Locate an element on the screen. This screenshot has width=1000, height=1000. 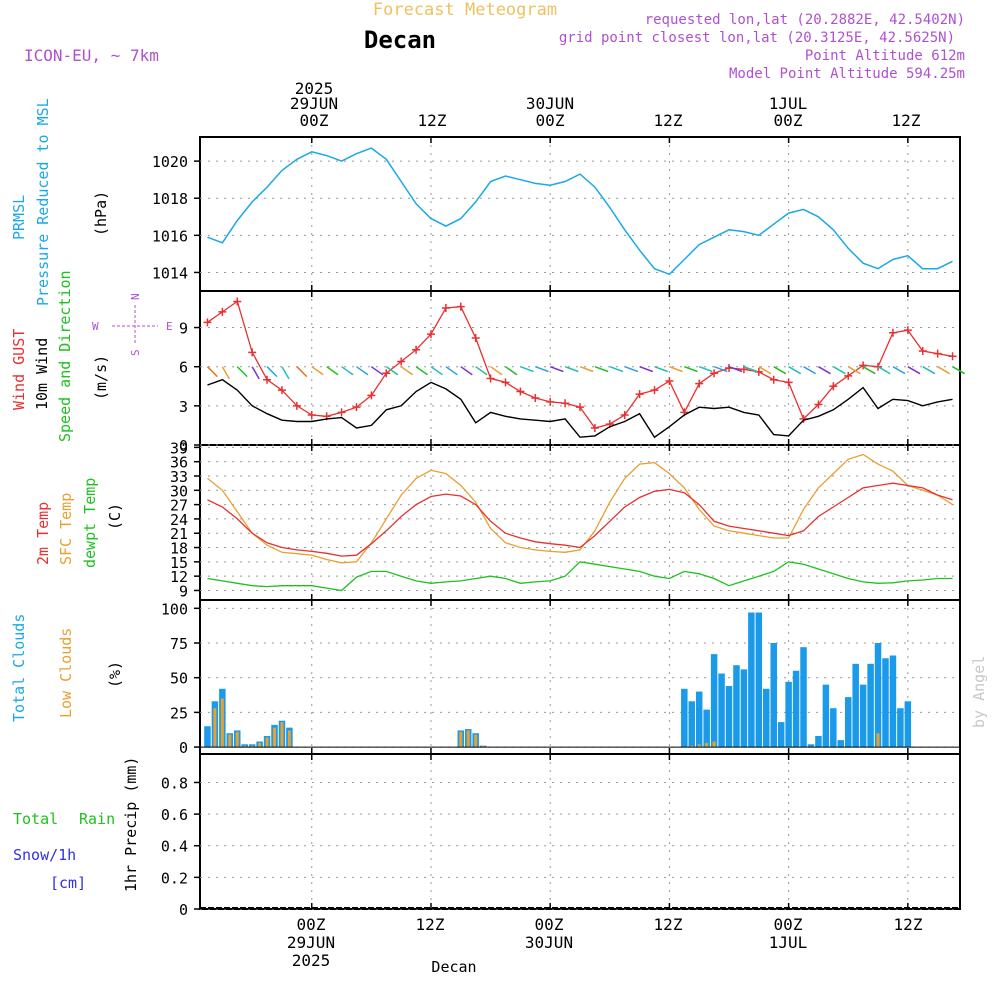
compass-n: N is located at coordinates (135, 296).